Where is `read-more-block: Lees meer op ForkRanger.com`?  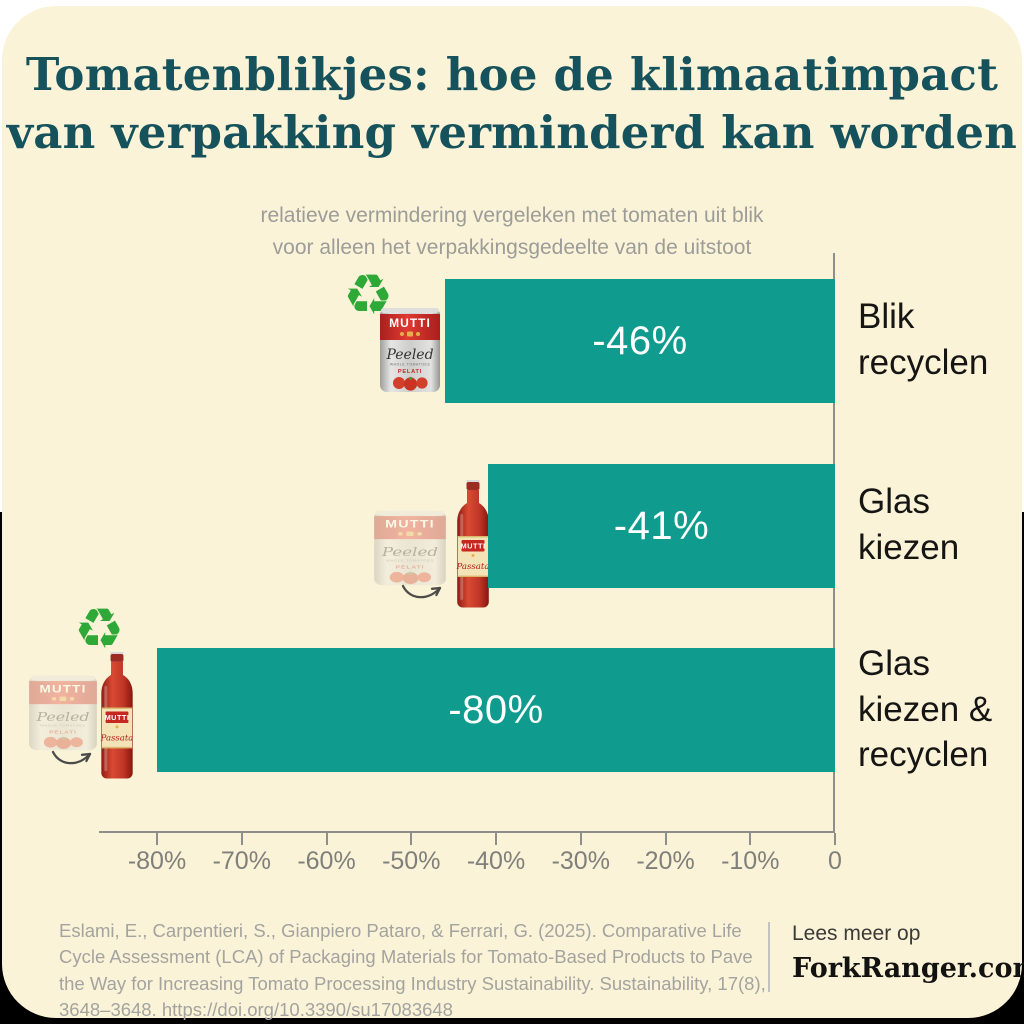 read-more-block: Lees meer op ForkRanger.com is located at coordinates (908, 953).